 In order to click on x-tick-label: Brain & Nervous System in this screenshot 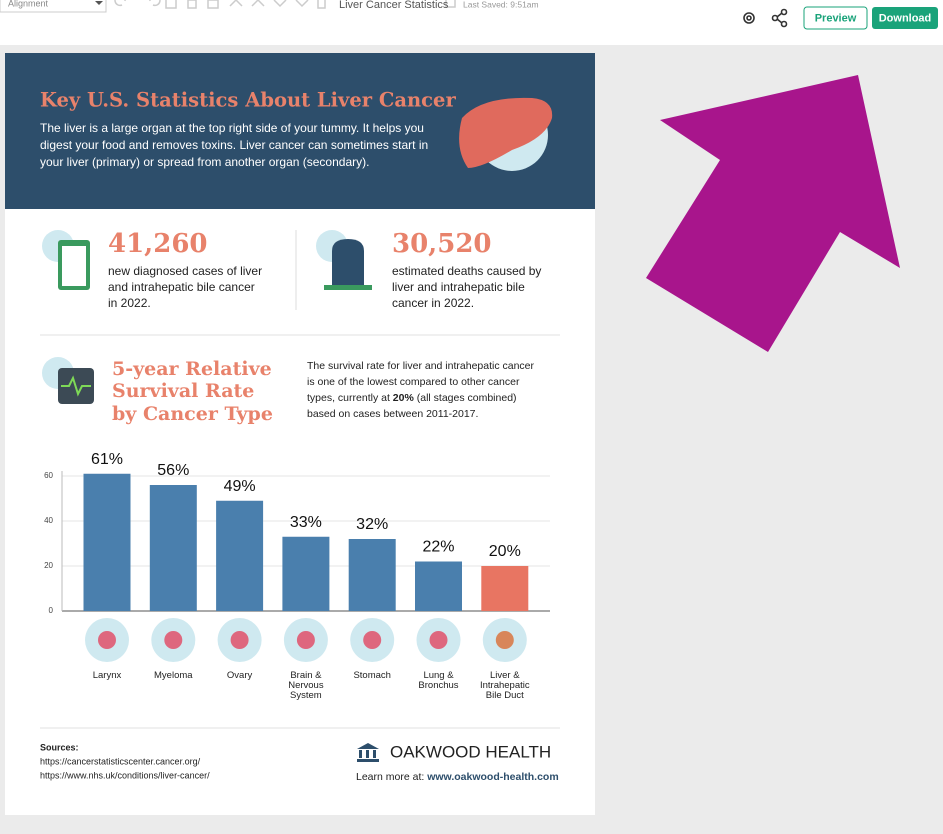, I will do `click(306, 685)`.